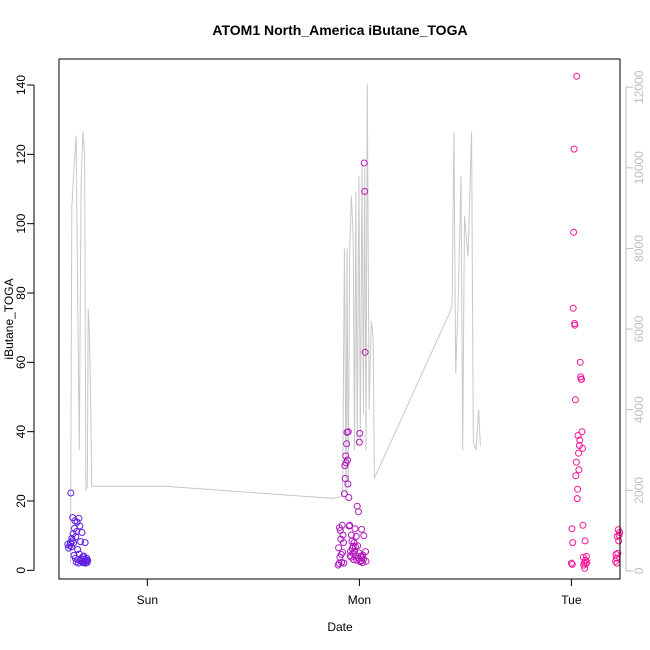 The image size is (650, 650). I want to click on y-axis-left: 0 20 40 60 80 100 120 140, so click(24, 324).